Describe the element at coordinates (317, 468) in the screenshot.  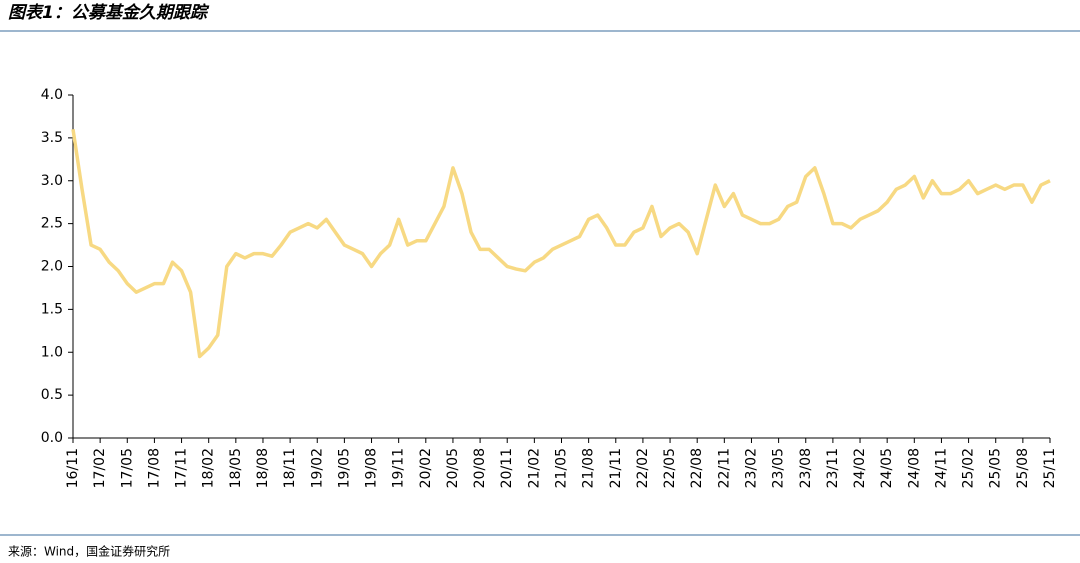
I see `x-tick-label: 19/02` at that location.